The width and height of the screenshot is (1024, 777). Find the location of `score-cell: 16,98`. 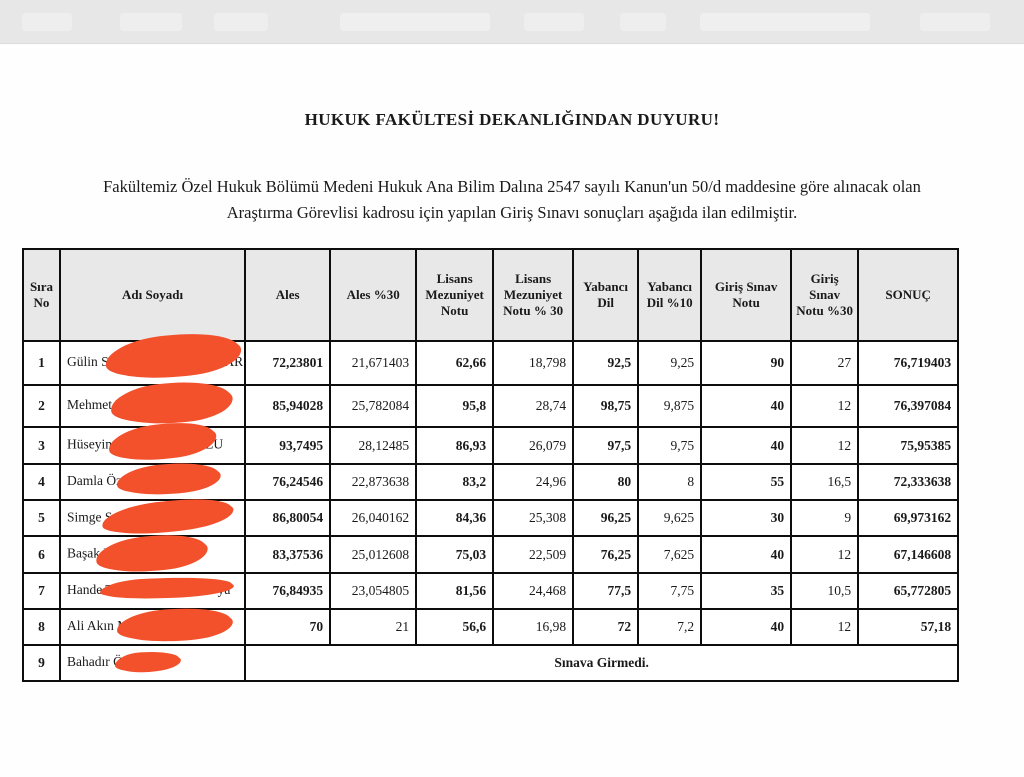

score-cell: 16,98 is located at coordinates (533, 627).